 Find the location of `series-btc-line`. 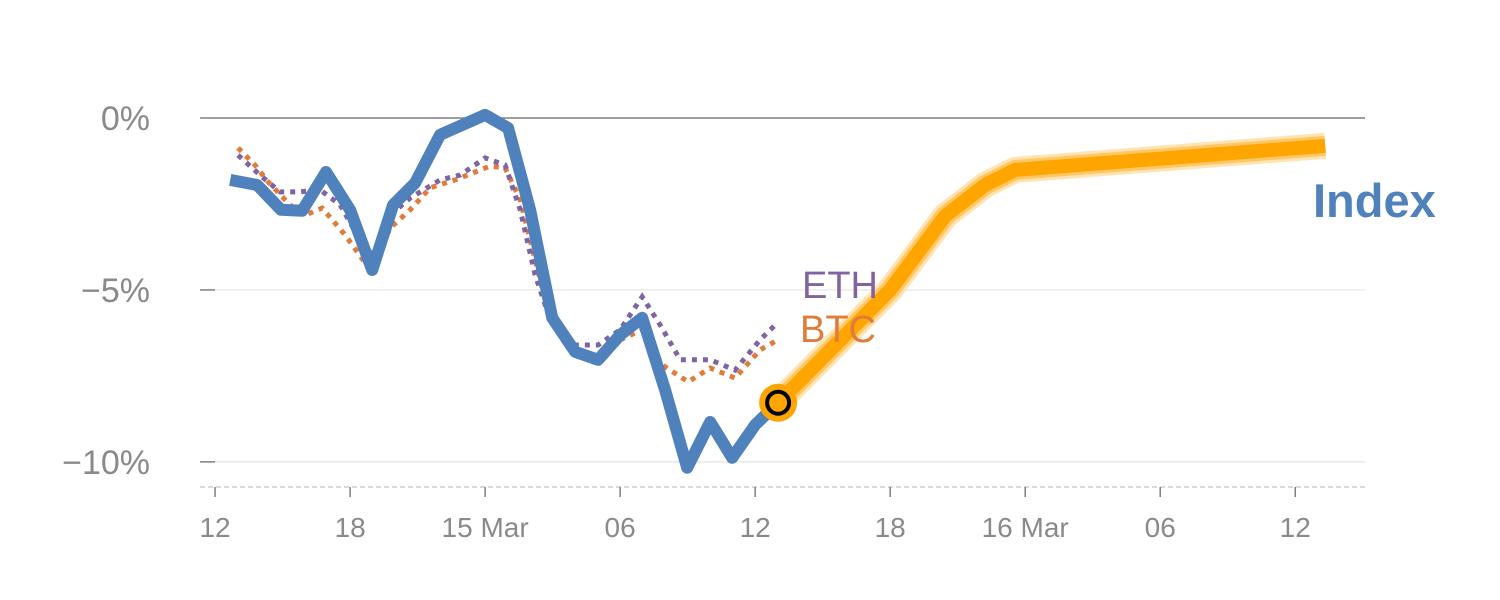

series-btc-line is located at coordinates (508, 265).